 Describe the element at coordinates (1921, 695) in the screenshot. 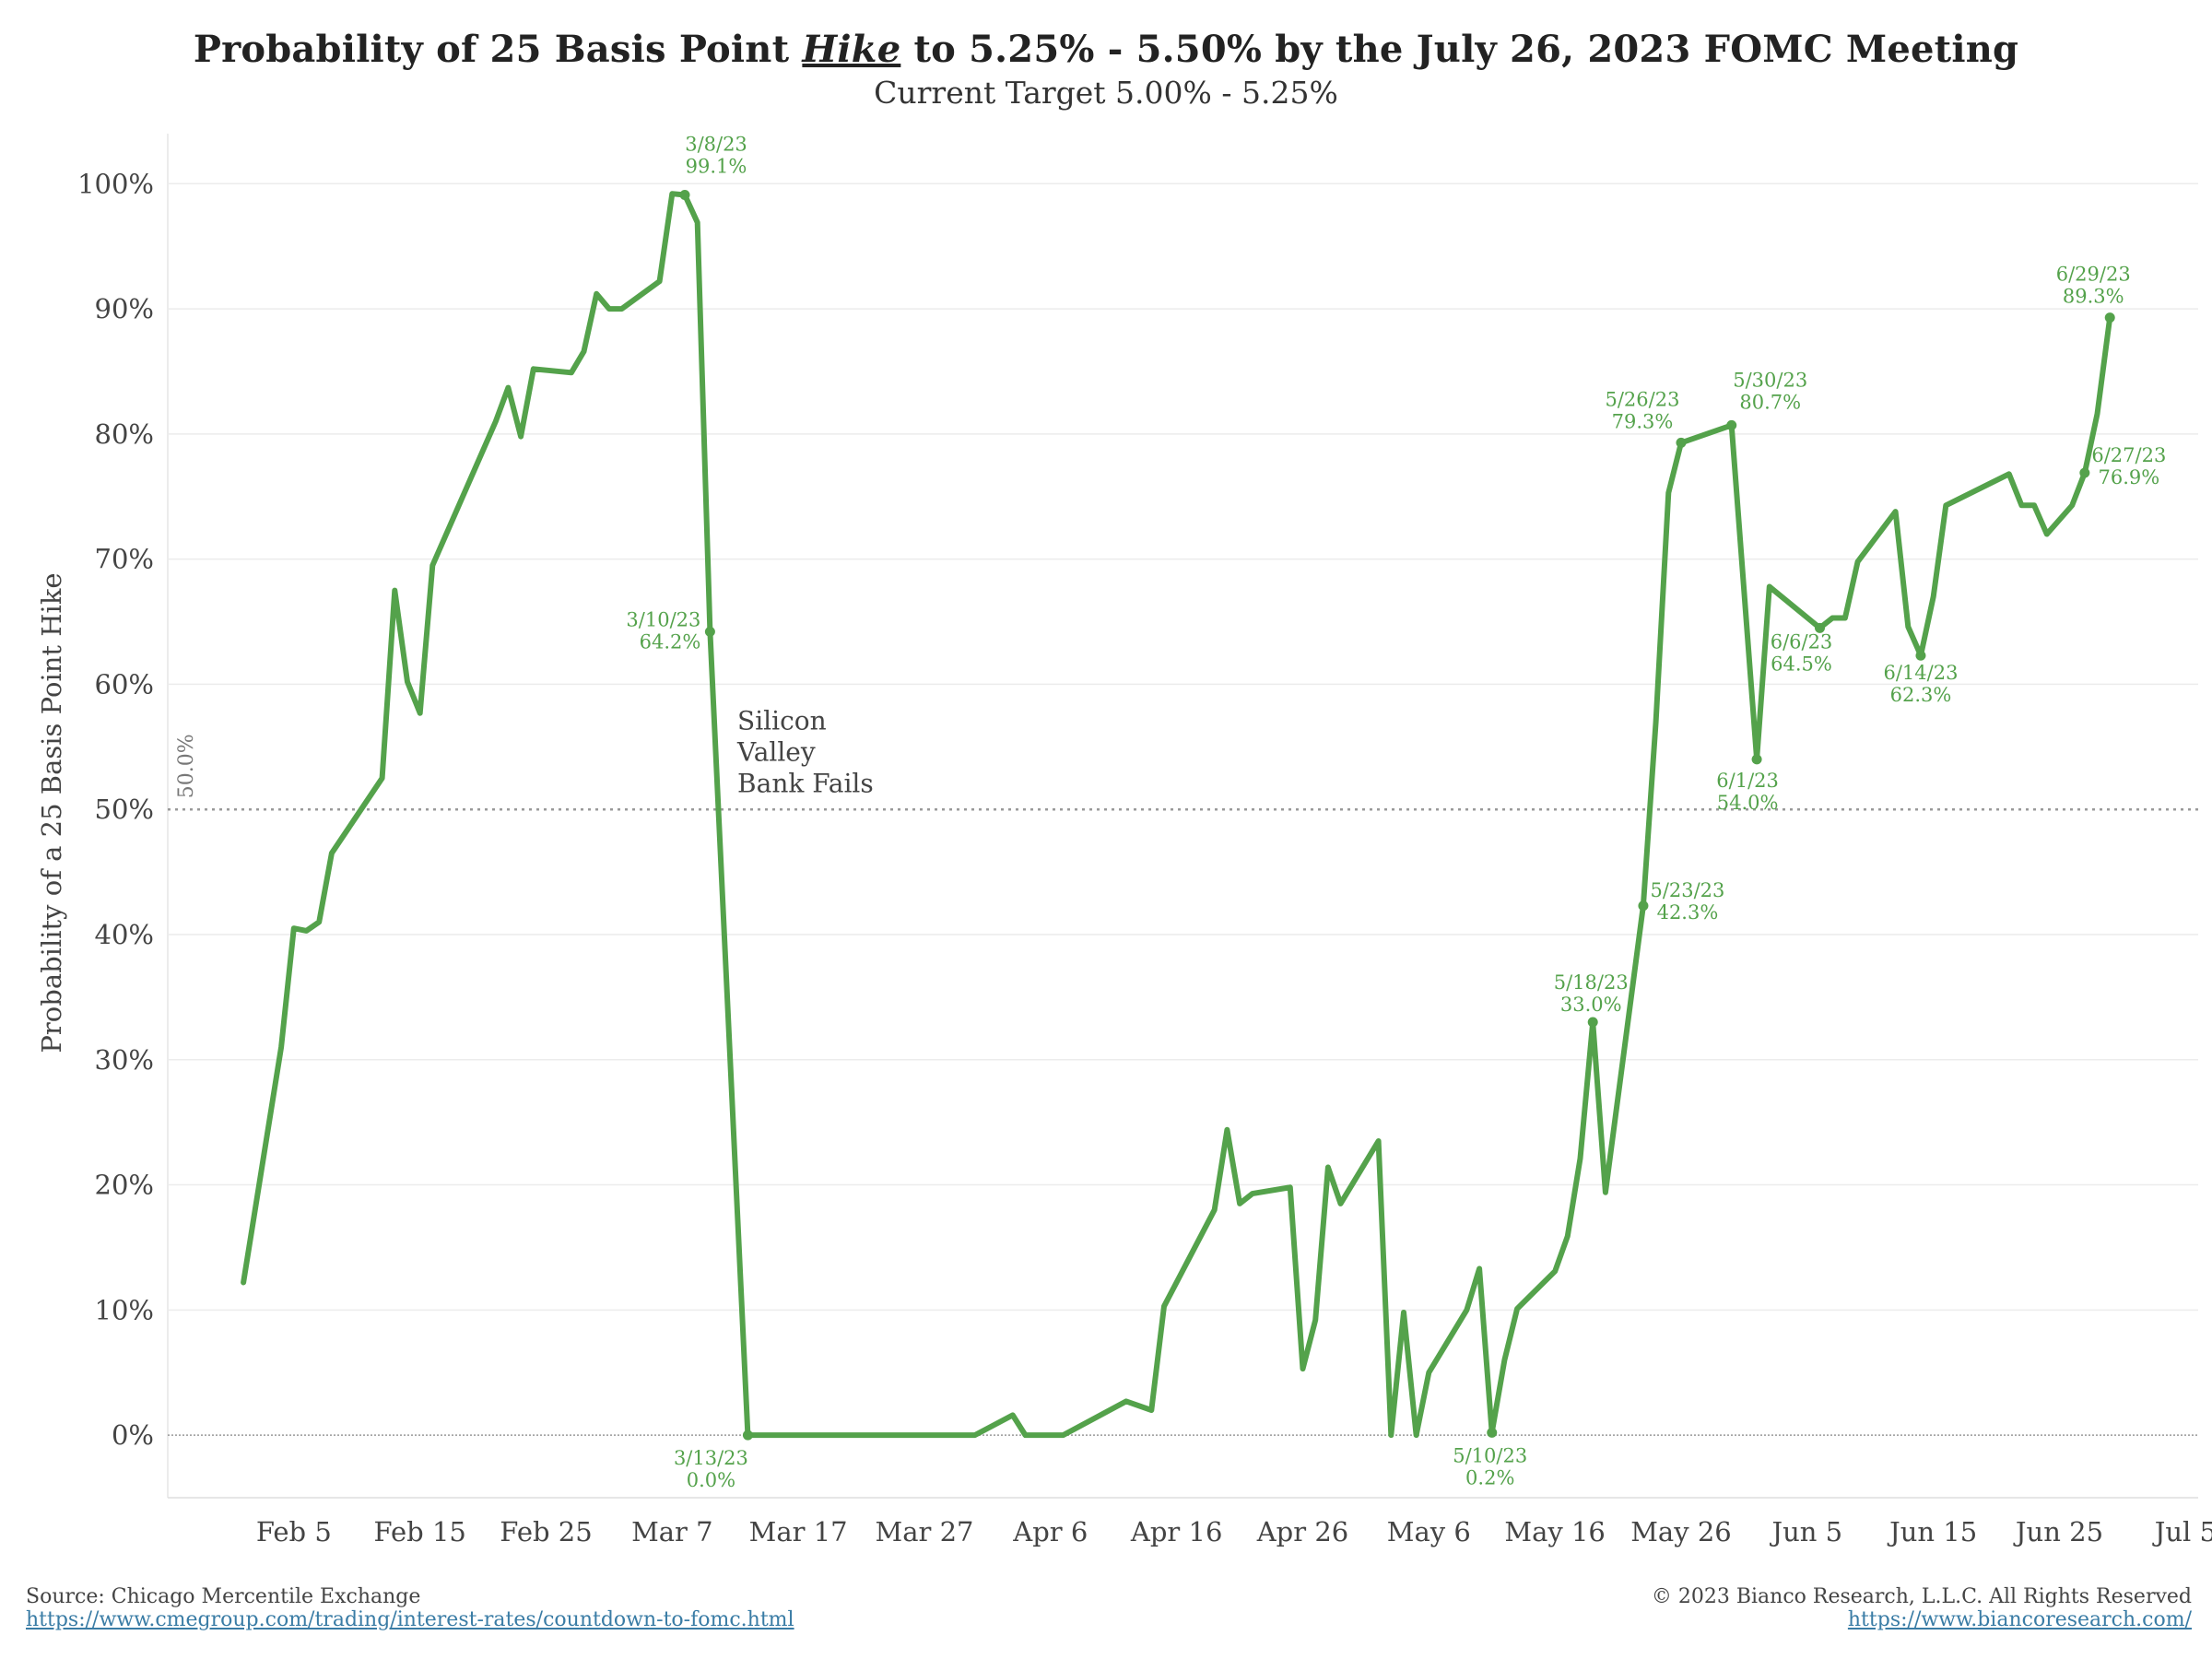

I see `annotation-value-label: 62.3%` at that location.